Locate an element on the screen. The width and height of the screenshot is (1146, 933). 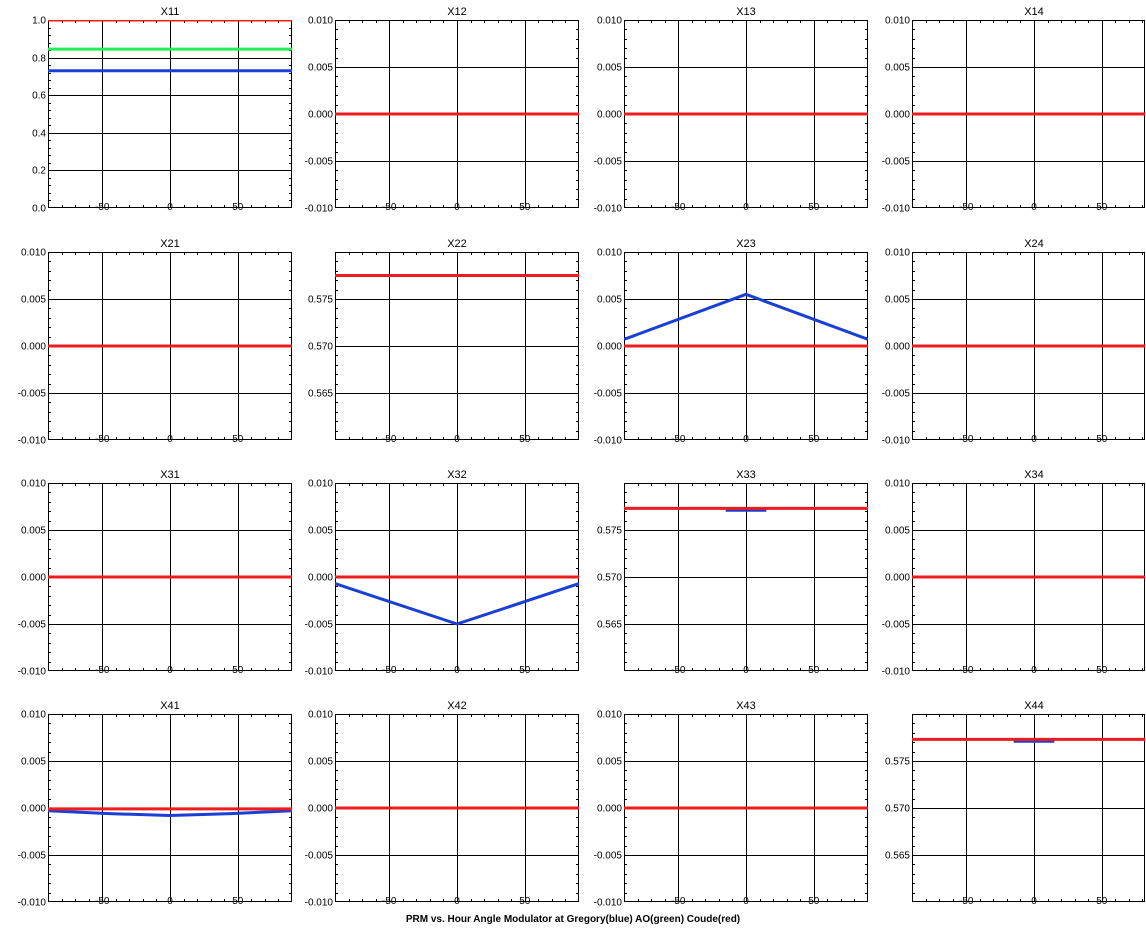
panel-x11: 0.0 0.2 0.4 0.6 0.8 1.0 -50 0 50 X11 is located at coordinates (162, 110).